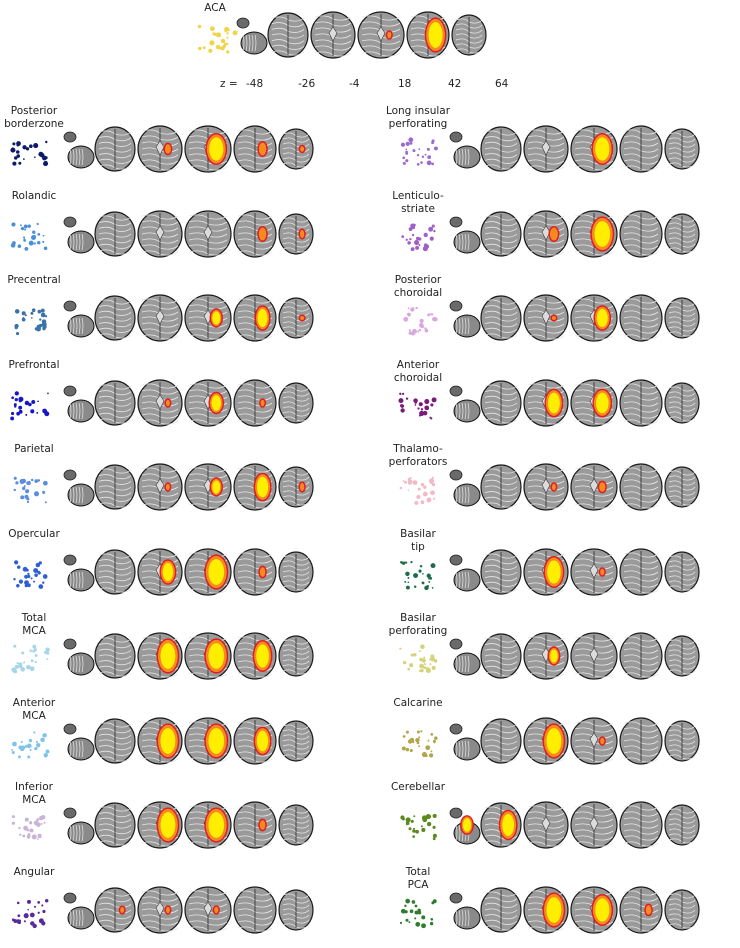 The image size is (740, 948). What do you see at coordinates (354, 84) in the screenshot?
I see `z-value--4: -4` at bounding box center [354, 84].